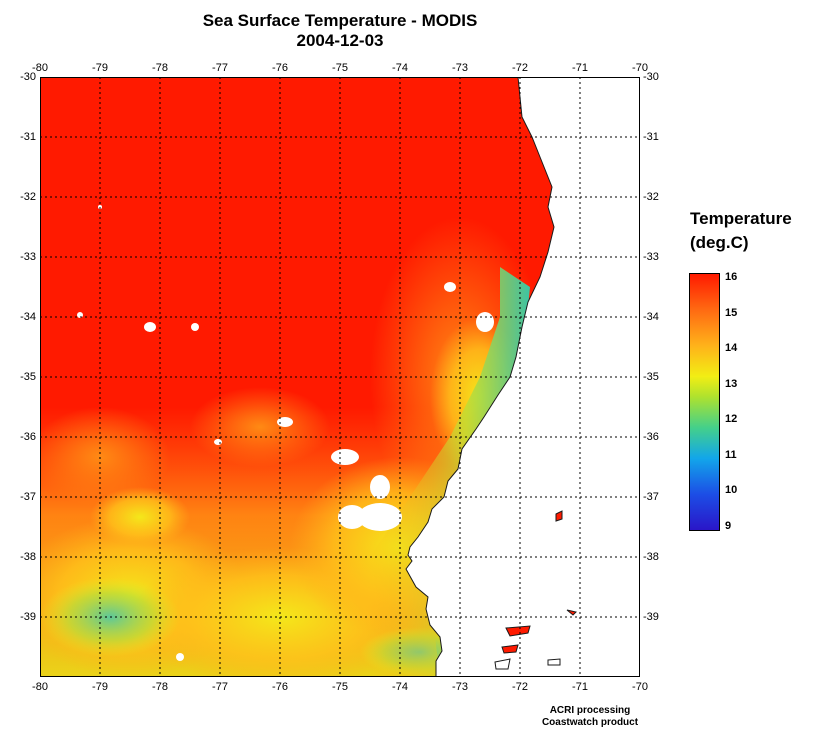 The height and width of the screenshot is (738, 822). I want to click on west-orange-patch, so click(105, 457).